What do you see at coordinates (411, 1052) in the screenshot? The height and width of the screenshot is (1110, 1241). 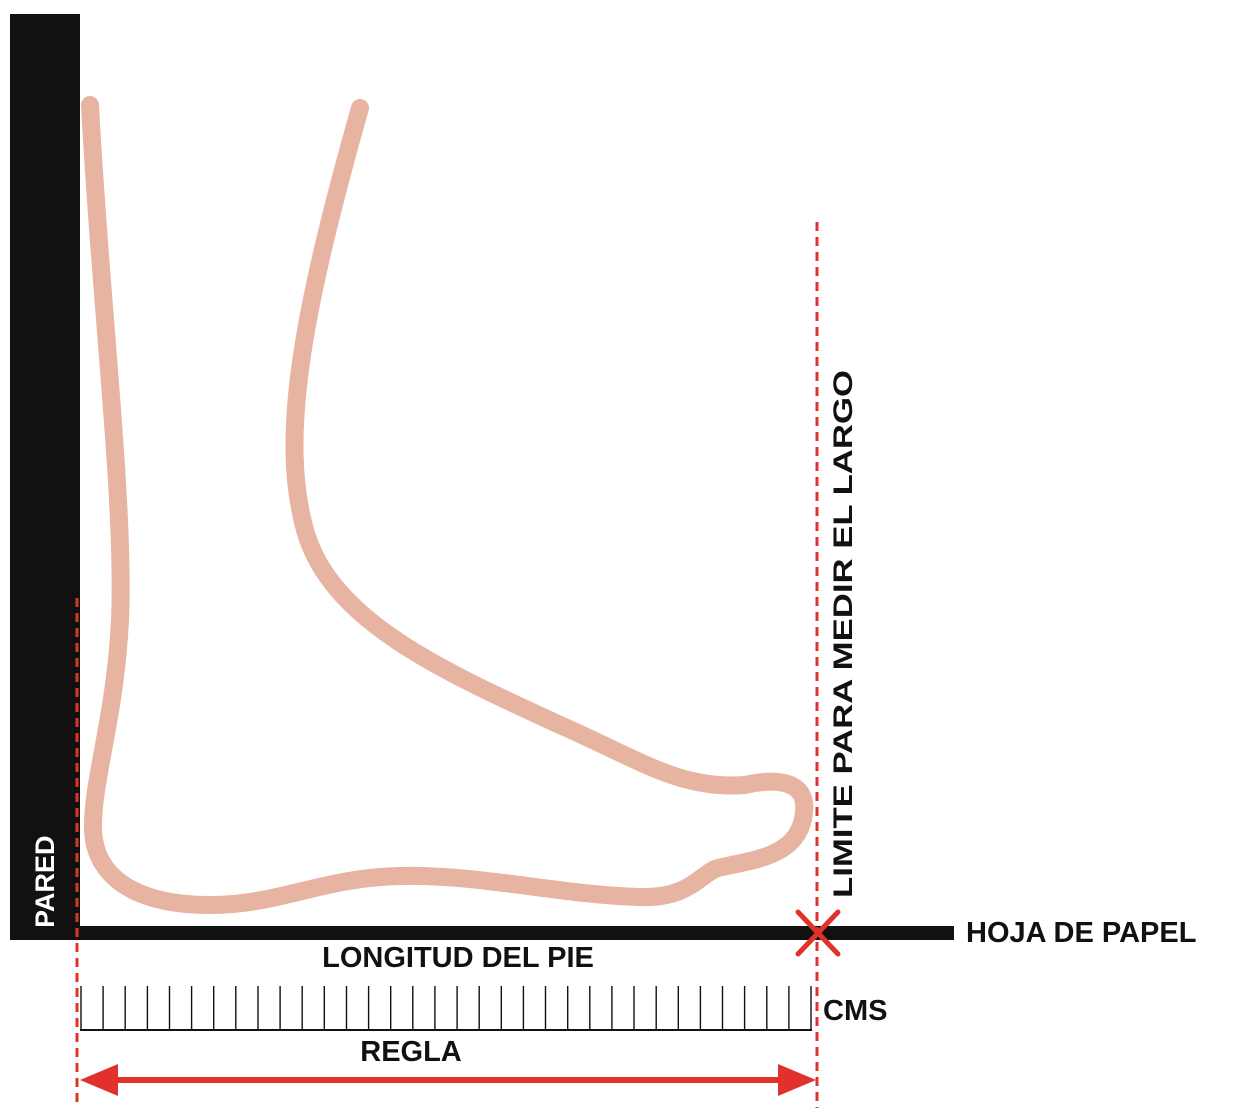 I see `ruler-label: REGLA` at bounding box center [411, 1052].